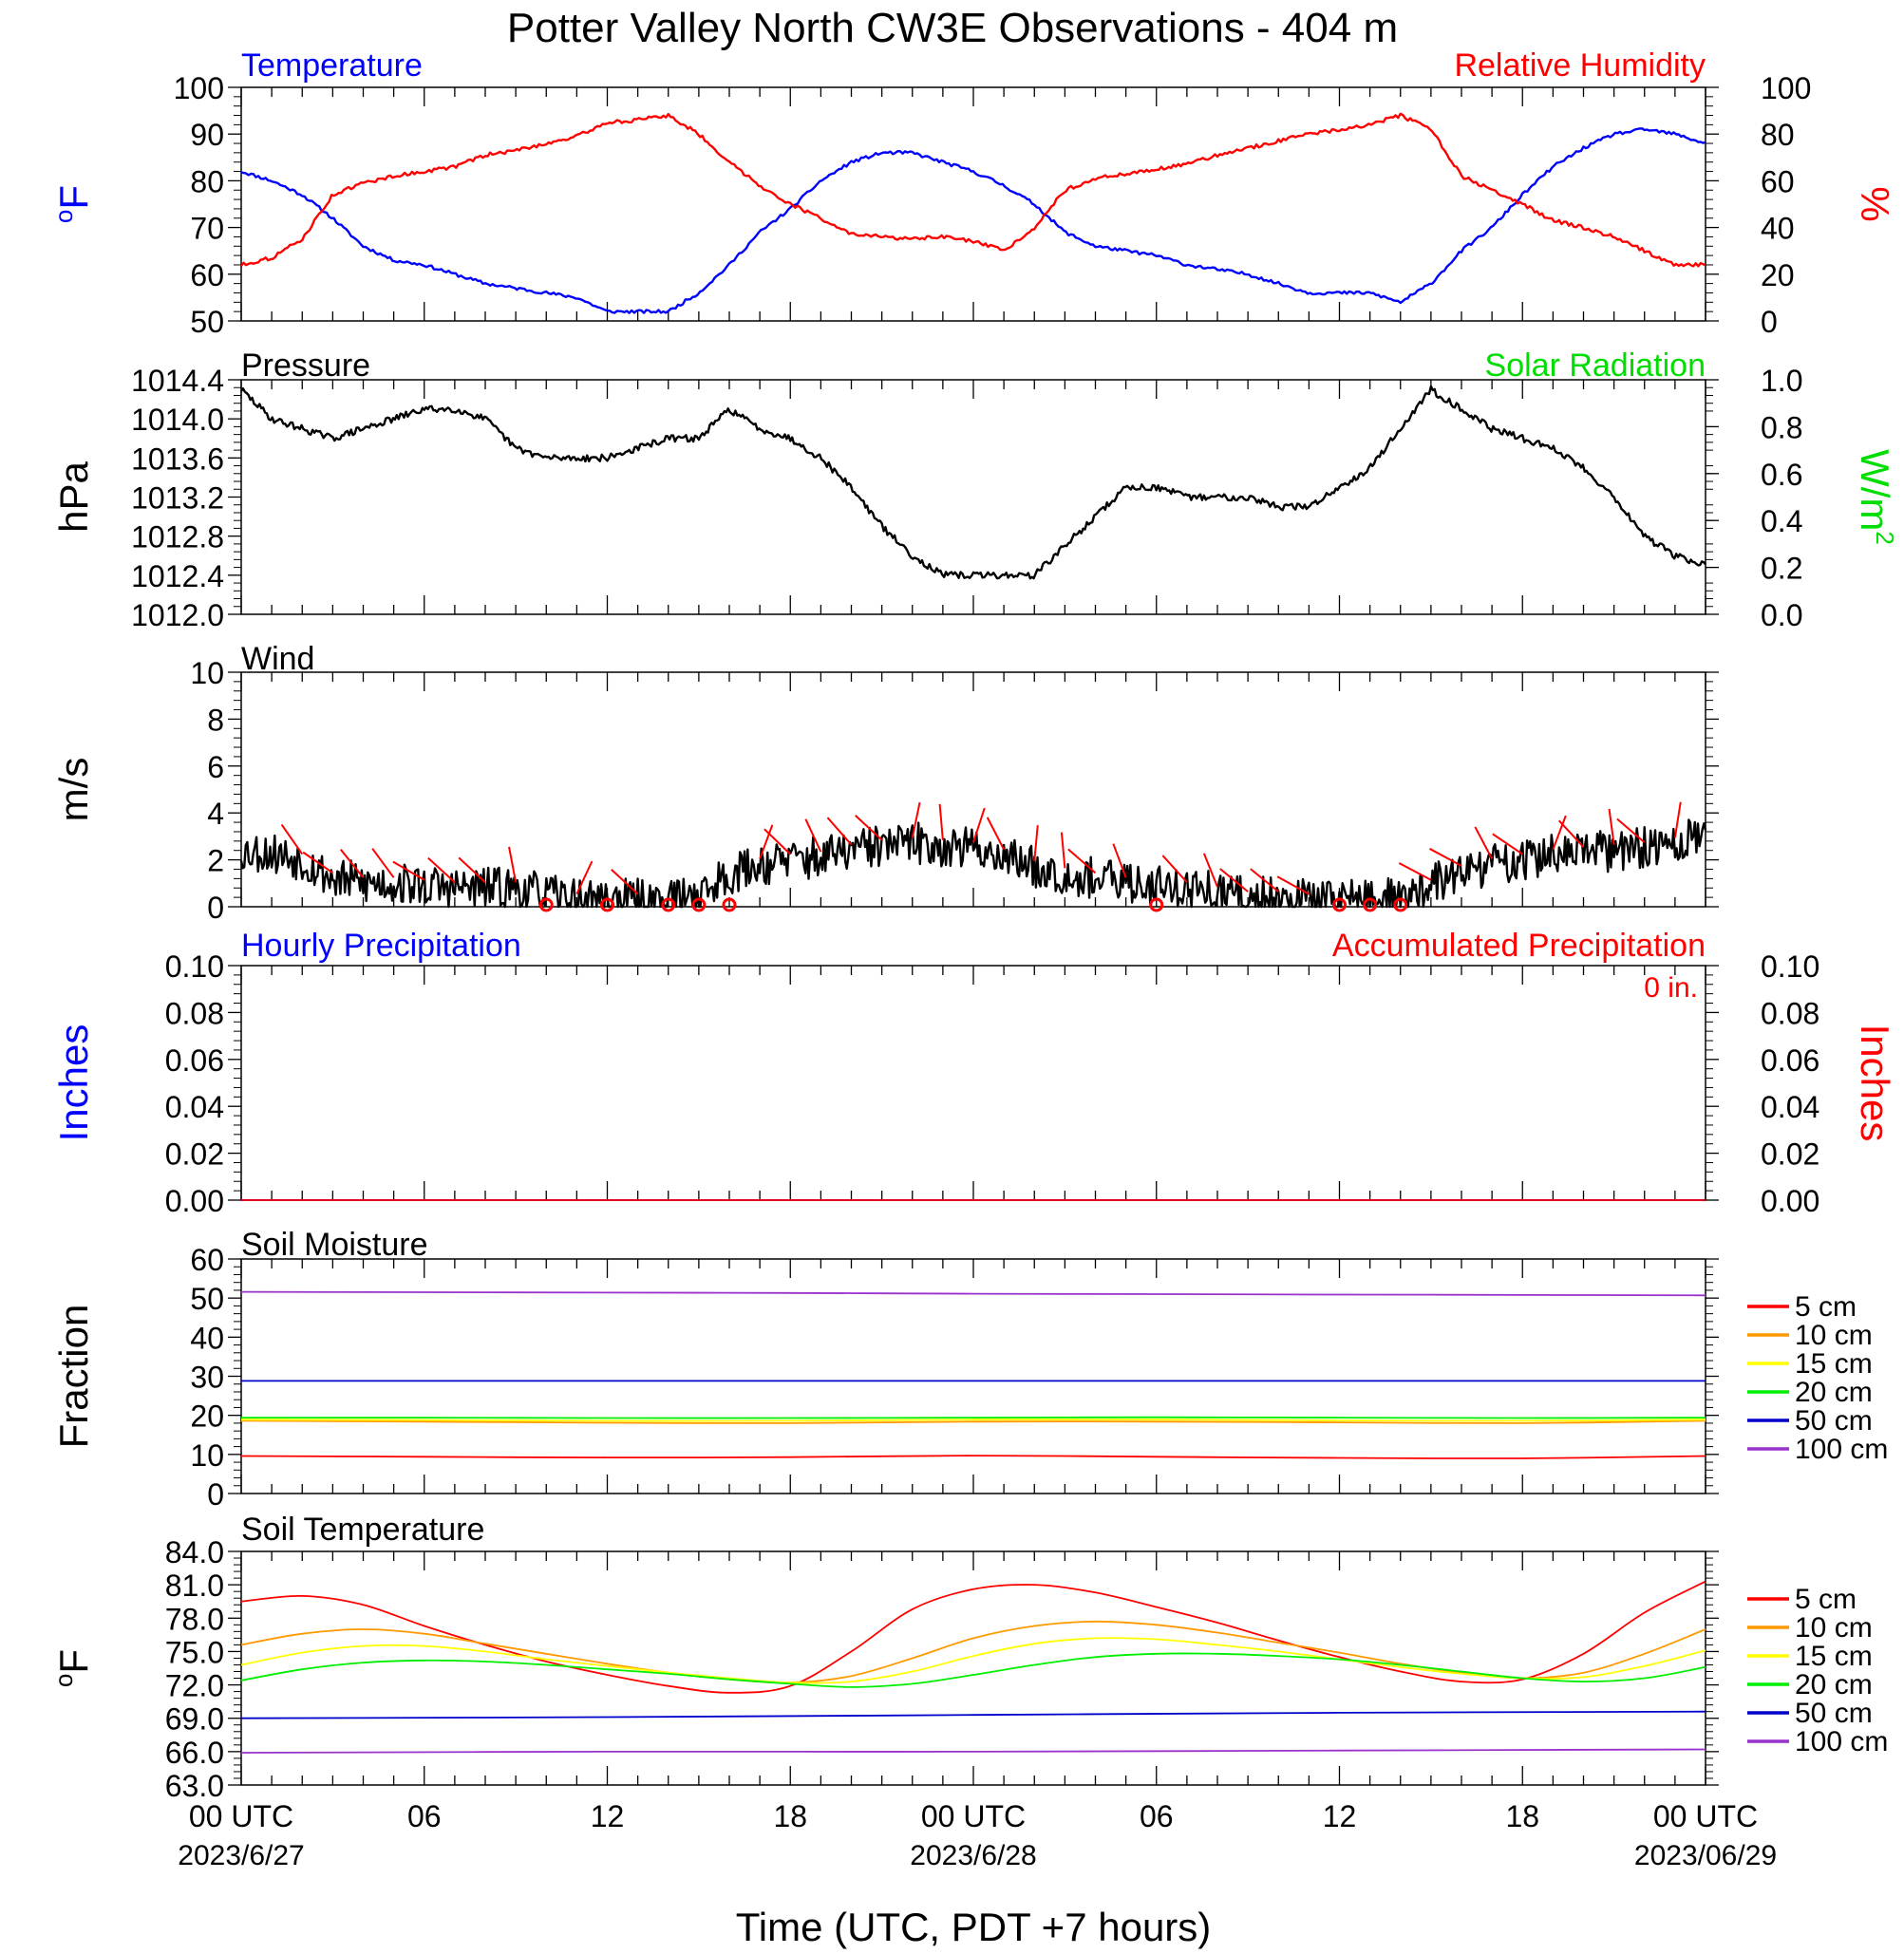 The width and height of the screenshot is (1904, 1954). What do you see at coordinates (195, 1586) in the screenshot?
I see `y-tick-label: 81.0` at bounding box center [195, 1586].